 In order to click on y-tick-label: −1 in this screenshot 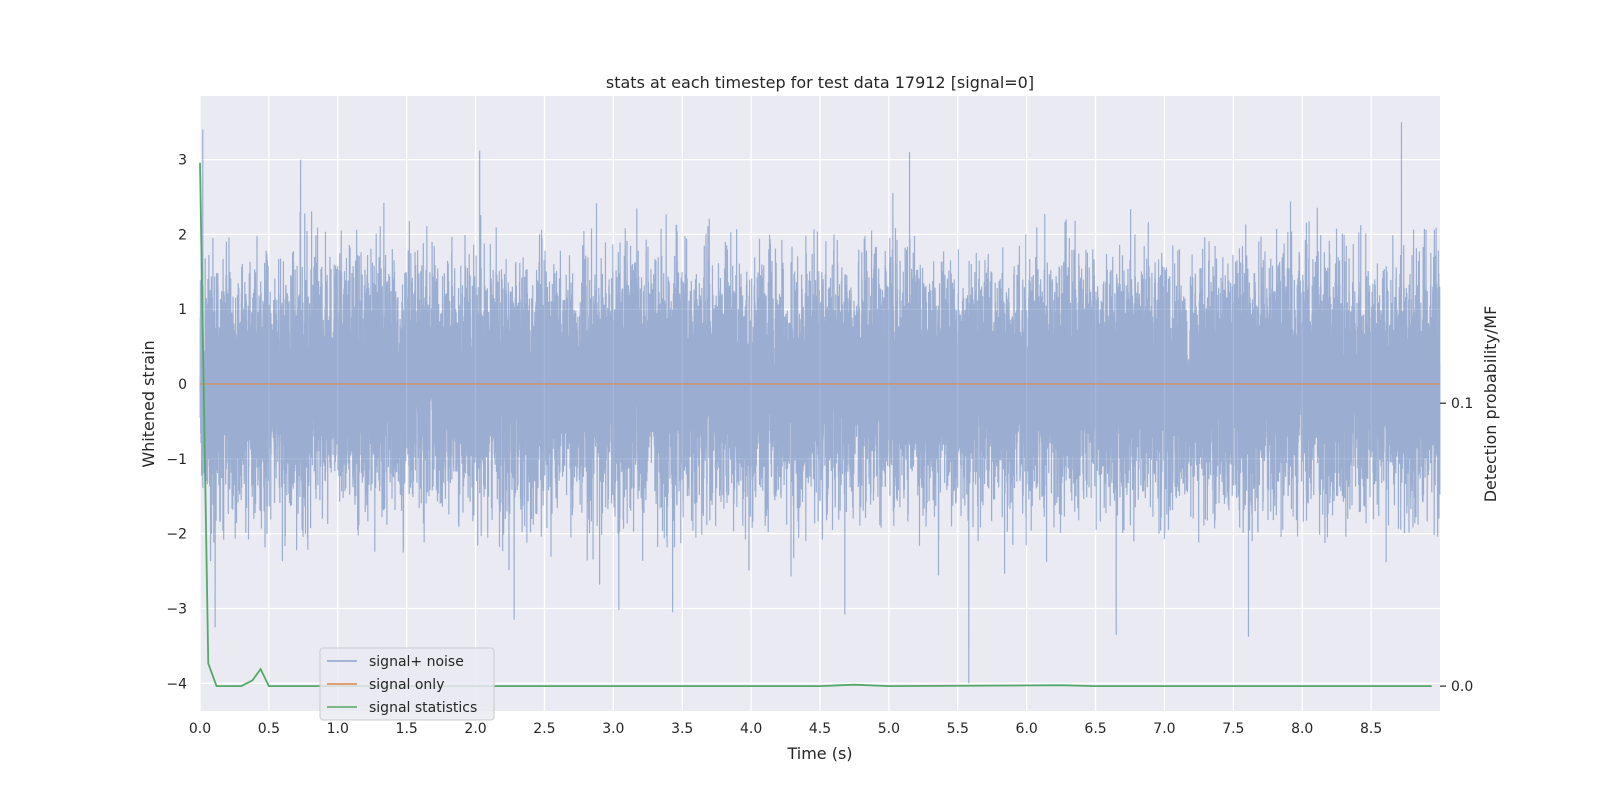, I will do `click(176, 460)`.